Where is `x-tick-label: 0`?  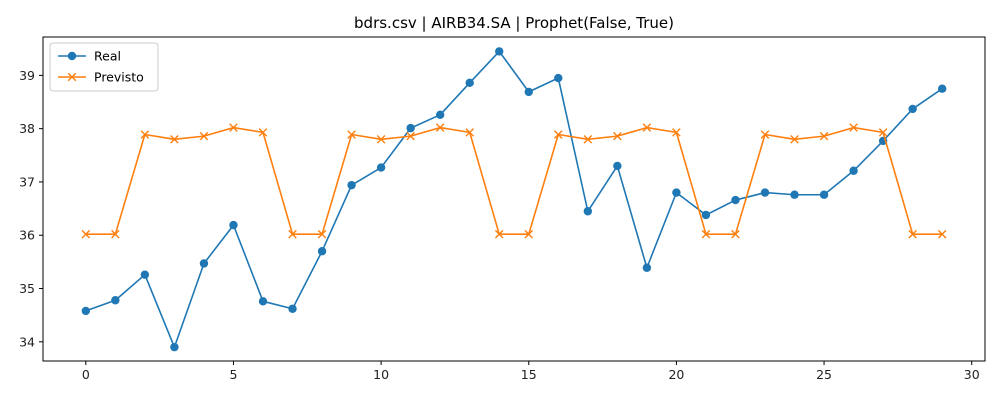
x-tick-label: 0 is located at coordinates (86, 374).